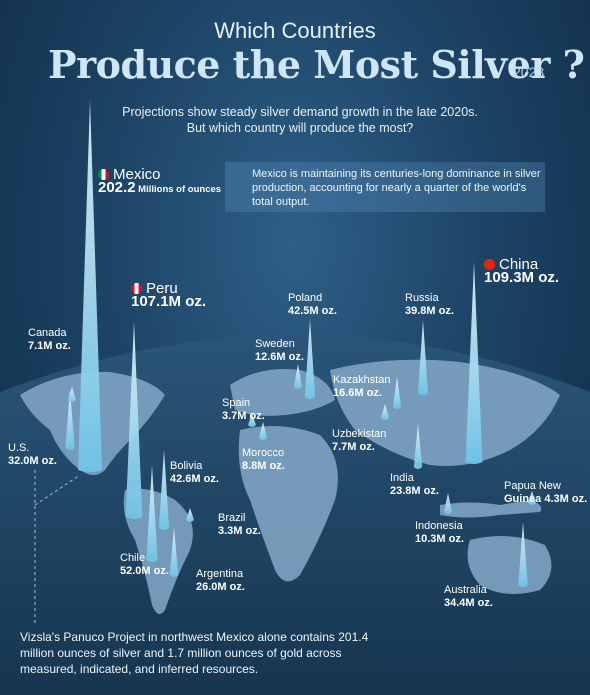  I want to click on country-name: Australia, so click(468, 590).